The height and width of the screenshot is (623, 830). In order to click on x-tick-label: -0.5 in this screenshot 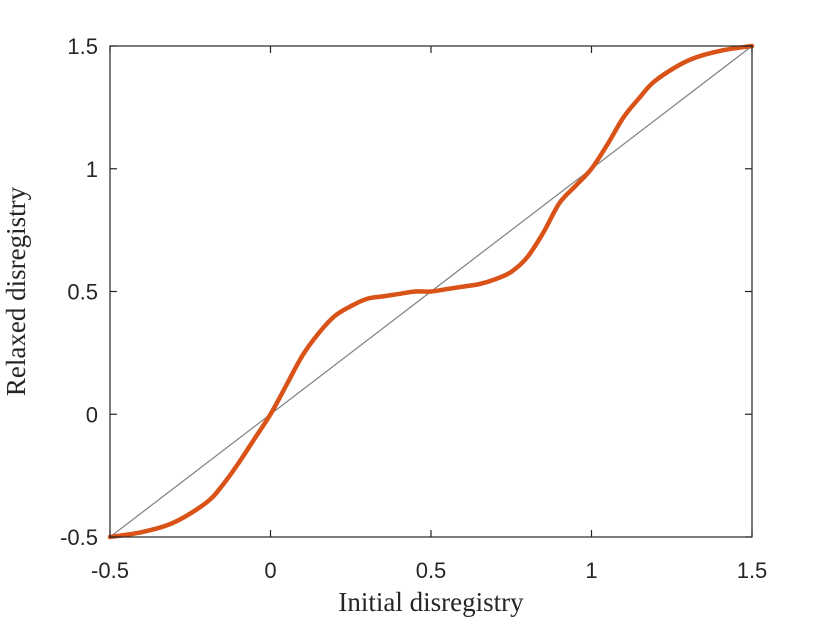, I will do `click(110, 570)`.